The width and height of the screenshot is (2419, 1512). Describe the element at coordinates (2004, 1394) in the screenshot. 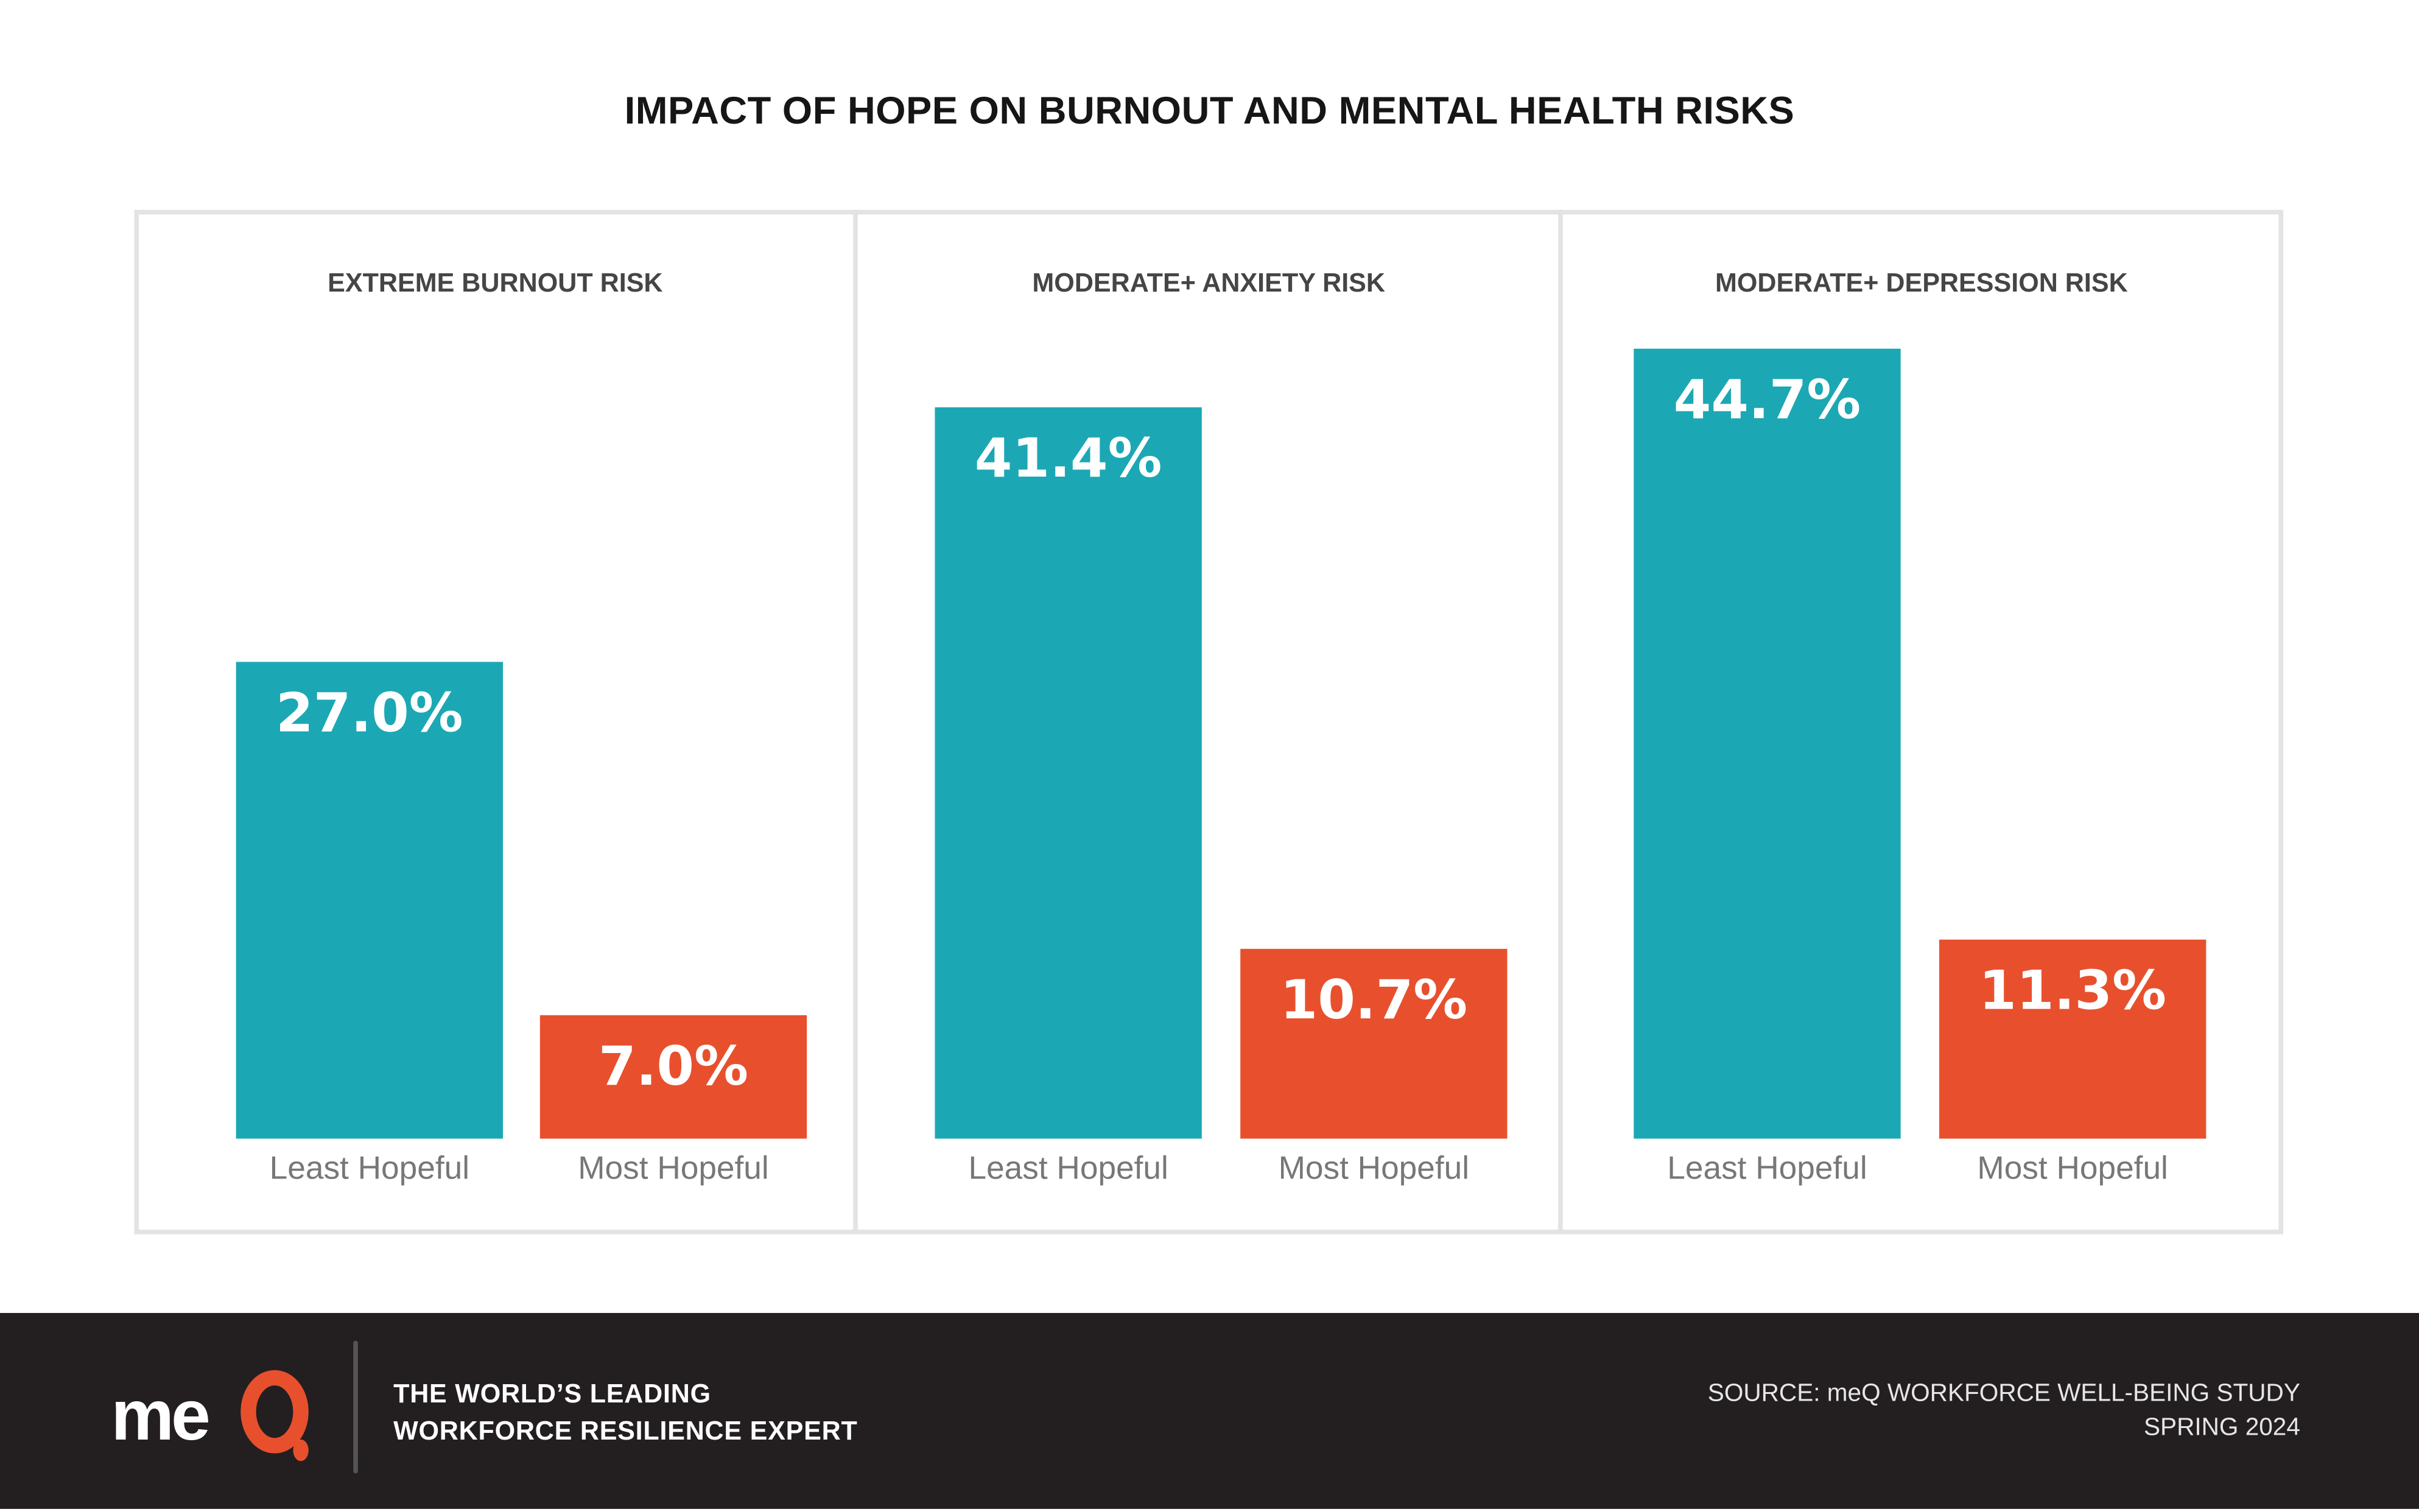

I see `source-line-1: SOURCE: meQ WORKFORCE WELL-BEING STUDY` at that location.